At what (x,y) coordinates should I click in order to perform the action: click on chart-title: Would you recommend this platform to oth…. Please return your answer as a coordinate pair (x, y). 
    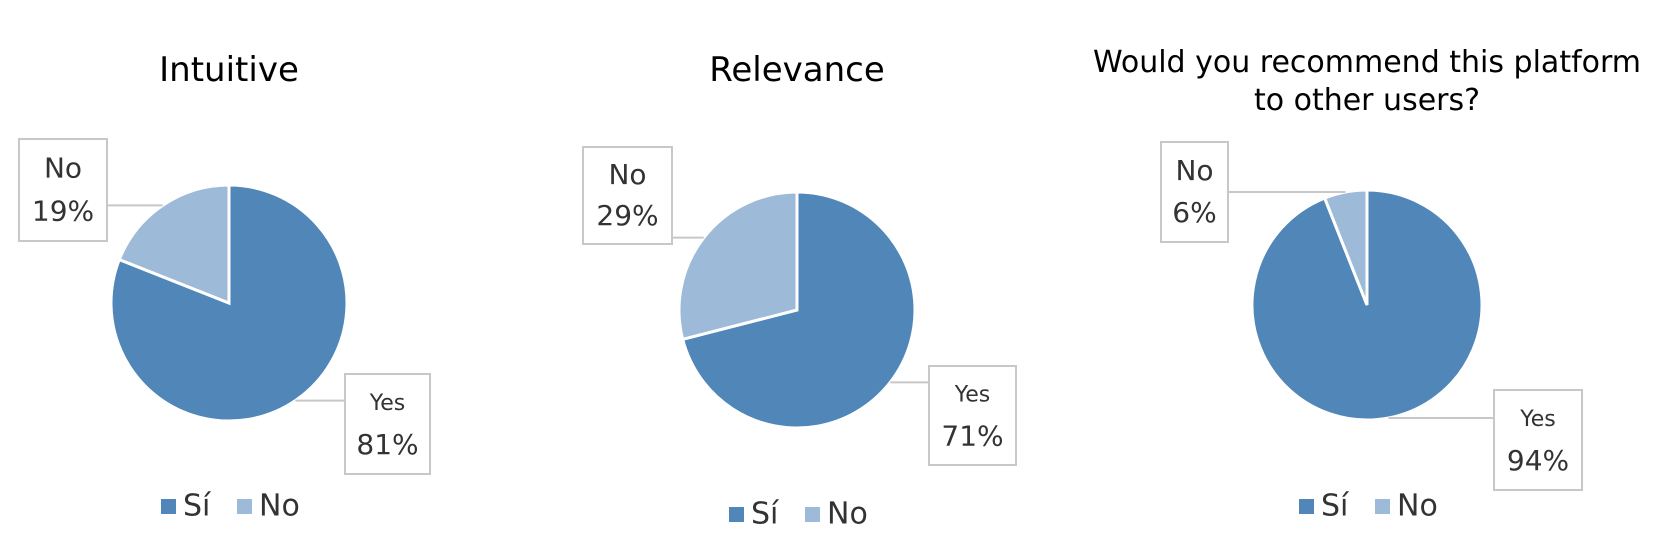
    Looking at the image, I should click on (1367, 81).